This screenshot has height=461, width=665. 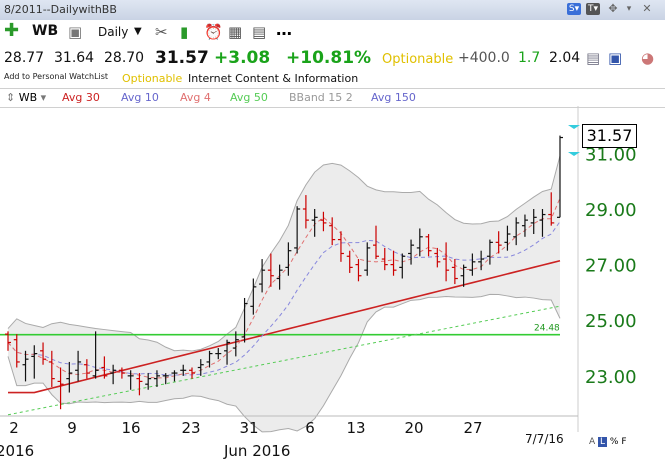 I want to click on add-icon: ✚, so click(x=12, y=30).